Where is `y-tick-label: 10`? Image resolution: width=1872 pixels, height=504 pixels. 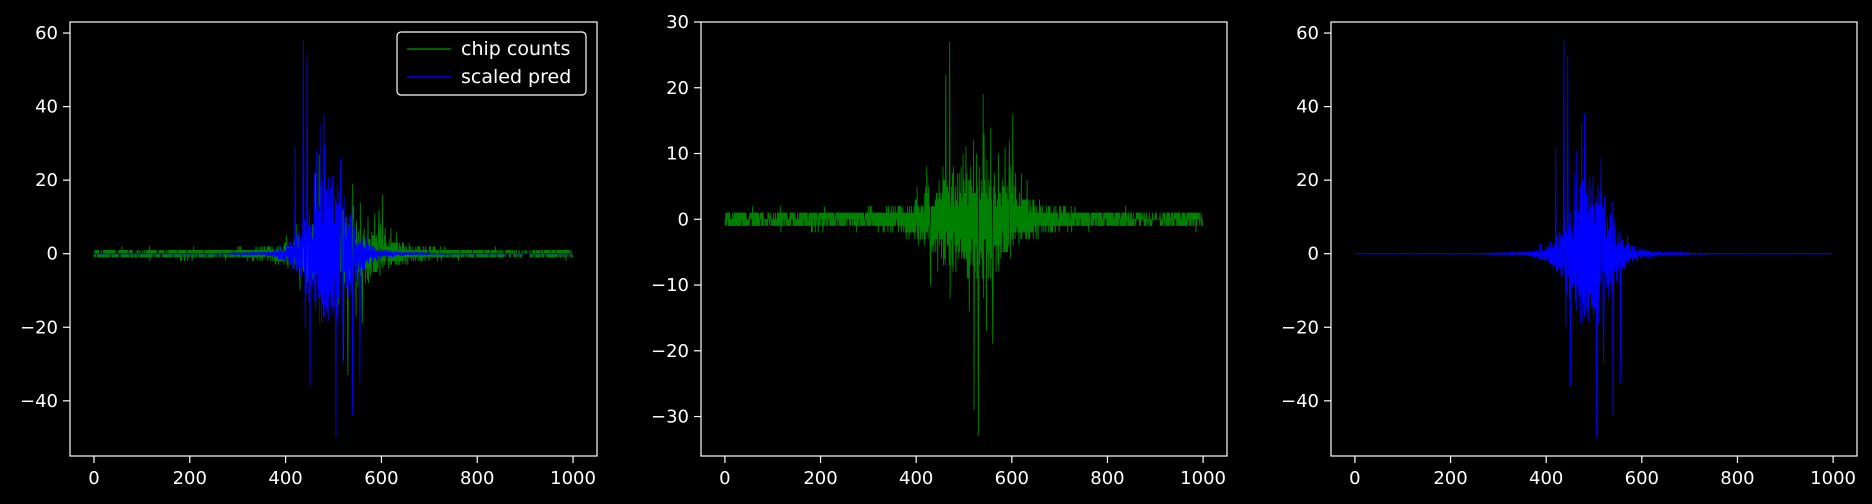
y-tick-label: 10 is located at coordinates (677, 154).